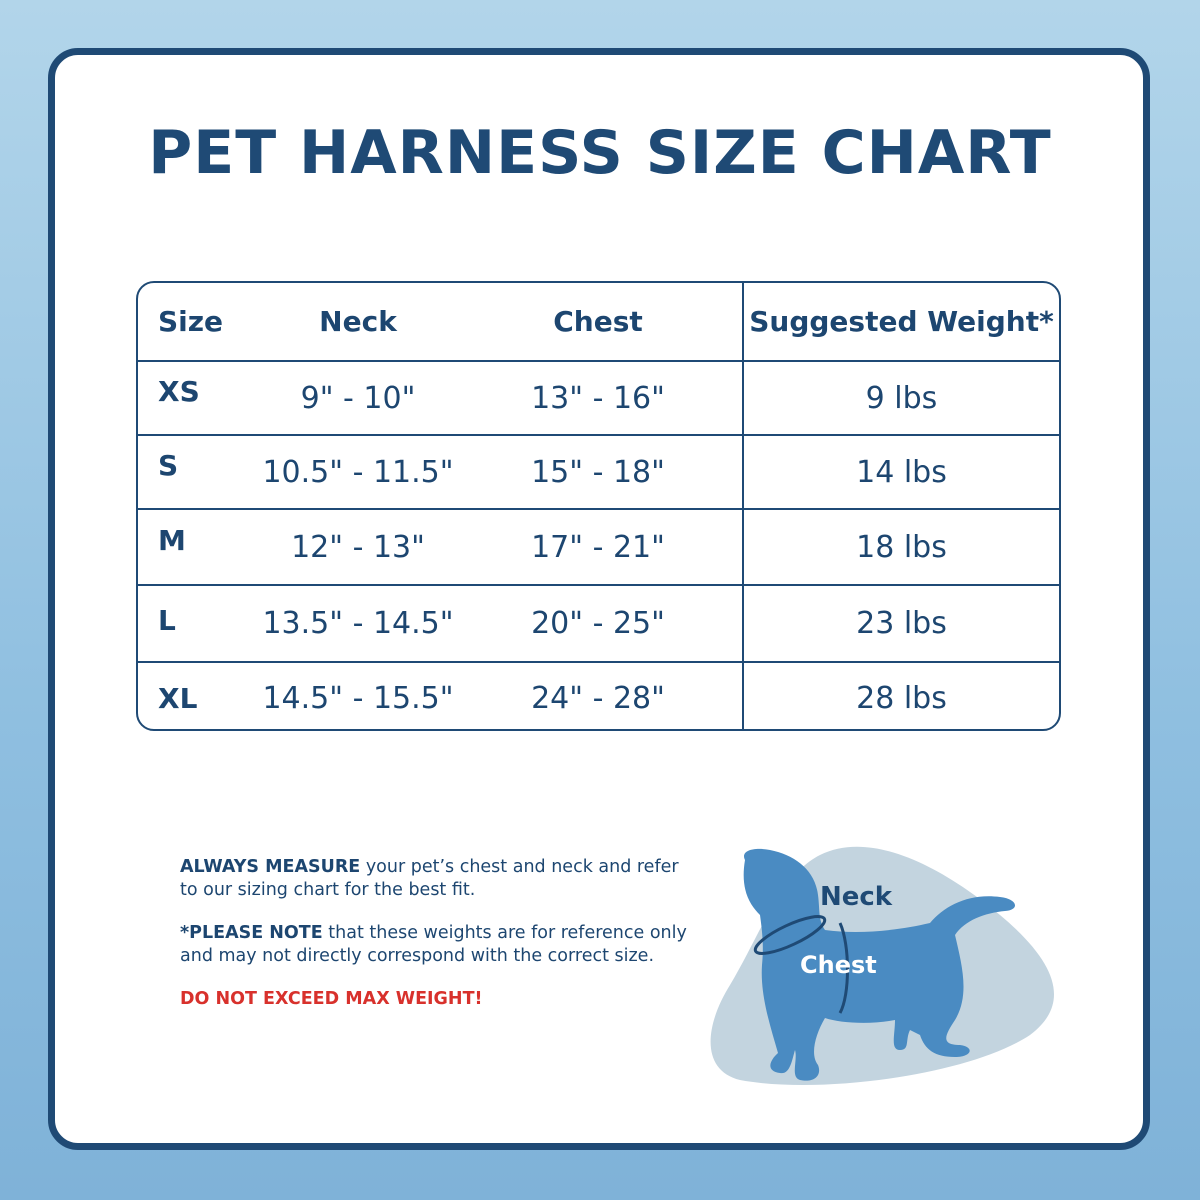 This screenshot has width=1200, height=1200. Describe the element at coordinates (172, 540) in the screenshot. I see `size-cell: M` at that location.